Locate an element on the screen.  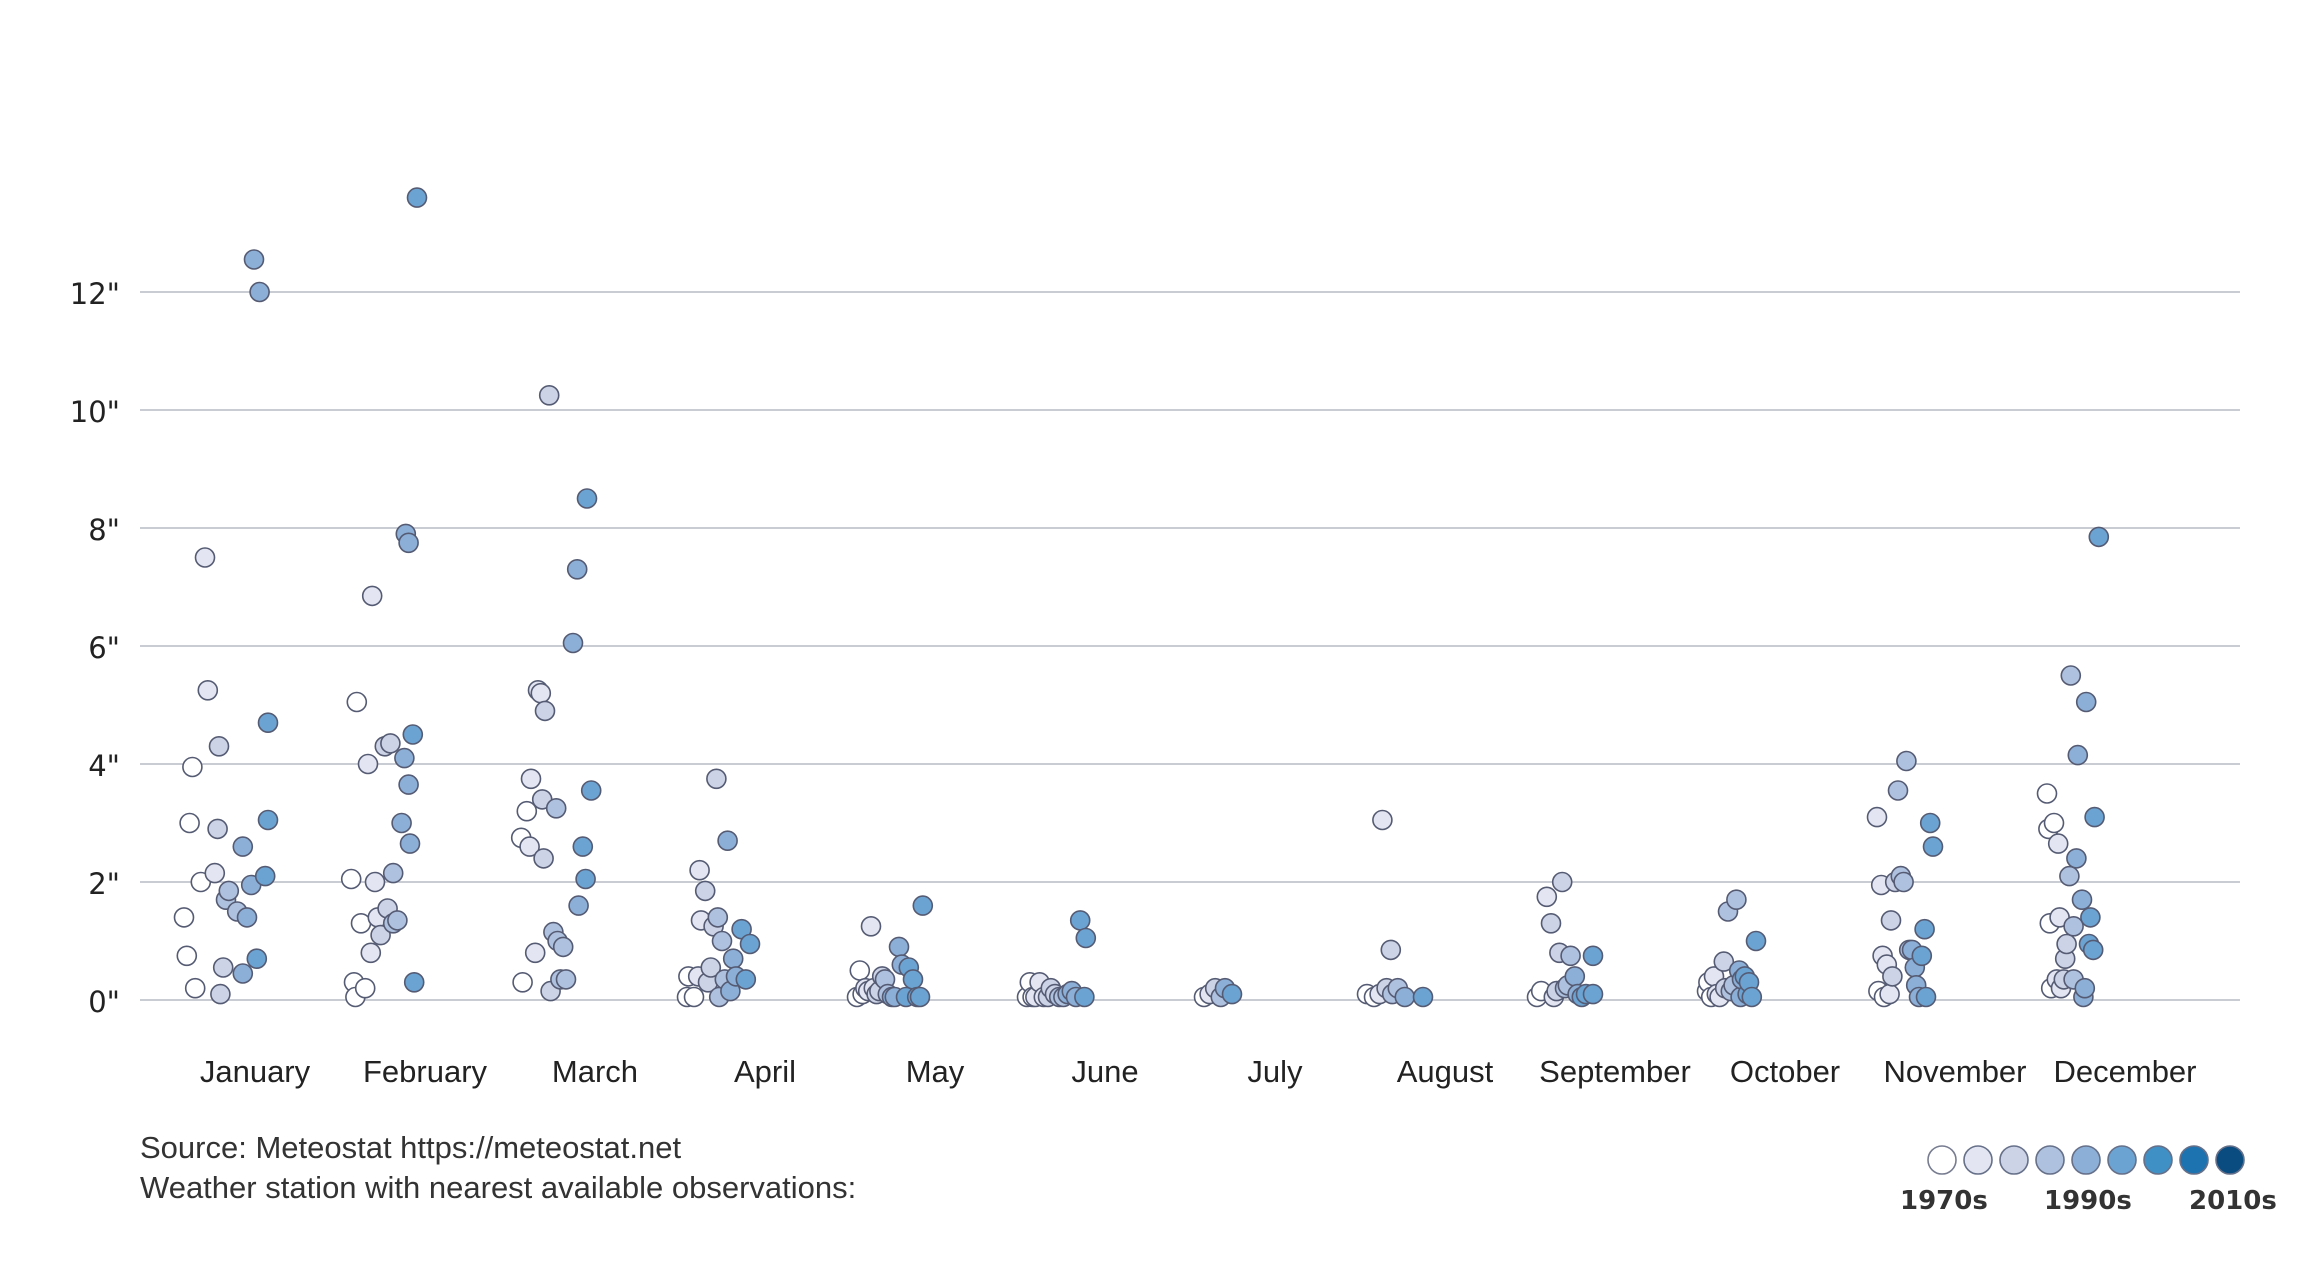
y-tick-label: 4" is located at coordinates (104, 766).